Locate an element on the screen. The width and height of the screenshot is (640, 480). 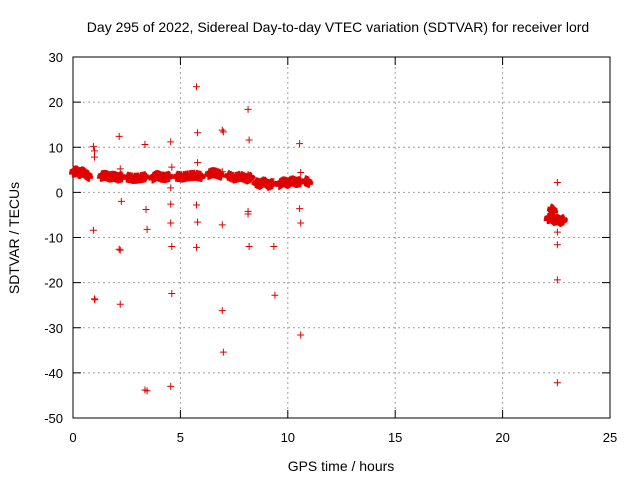
y-tick-label: -30 is located at coordinates (53, 328).